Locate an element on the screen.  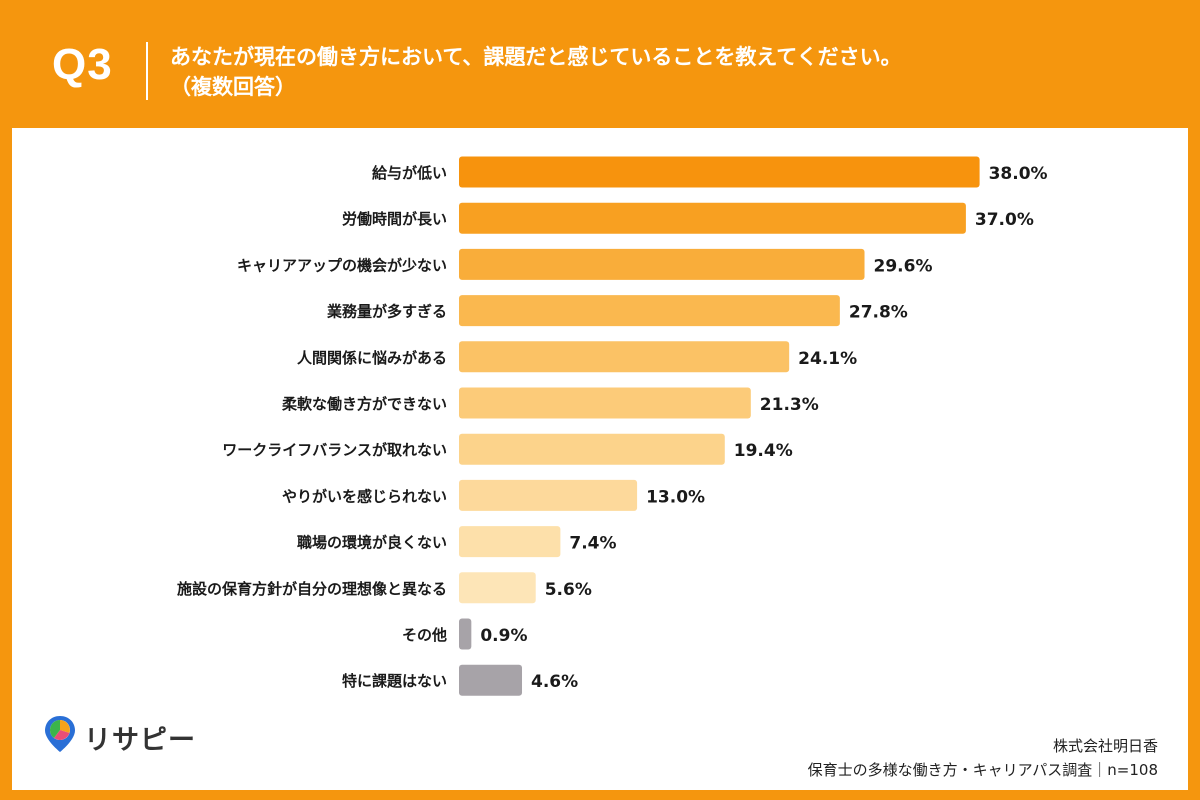
survey-source: 保育士の多様な働き方・キャリアパス調査｜n=108 is located at coordinates (982, 770).